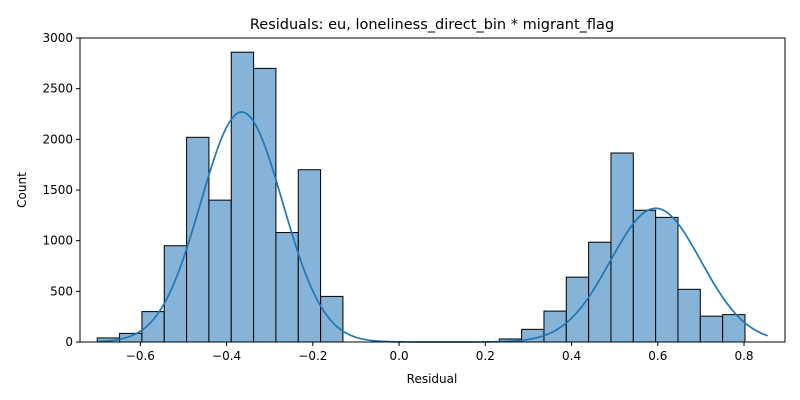 The width and height of the screenshot is (800, 400). Describe the element at coordinates (571, 356) in the screenshot. I see `x-tick-label: 0.4` at that location.